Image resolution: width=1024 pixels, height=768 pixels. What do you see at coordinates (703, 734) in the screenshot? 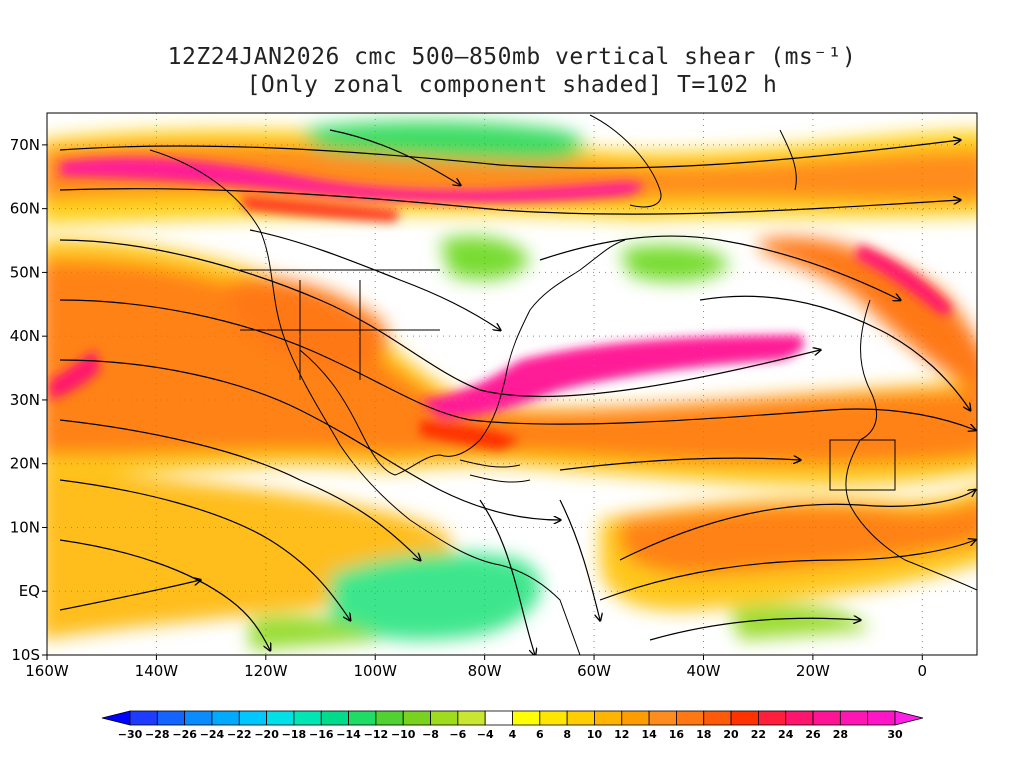
I see `colorbar-label: 18` at bounding box center [703, 734].